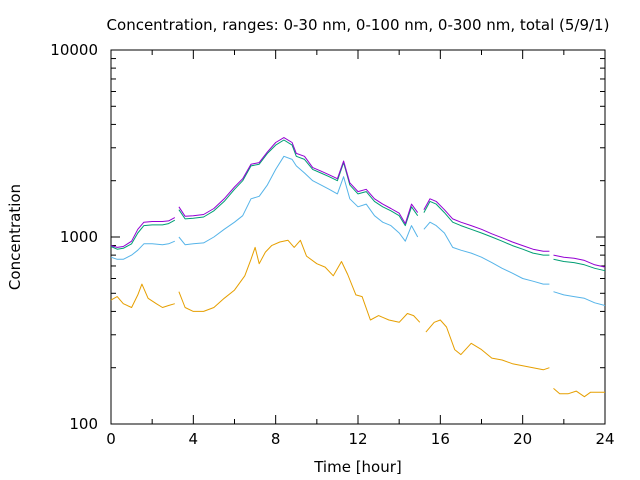 The image size is (640, 480). Describe the element at coordinates (79, 237) in the screenshot. I see `y-tick-label: 1000` at that location.